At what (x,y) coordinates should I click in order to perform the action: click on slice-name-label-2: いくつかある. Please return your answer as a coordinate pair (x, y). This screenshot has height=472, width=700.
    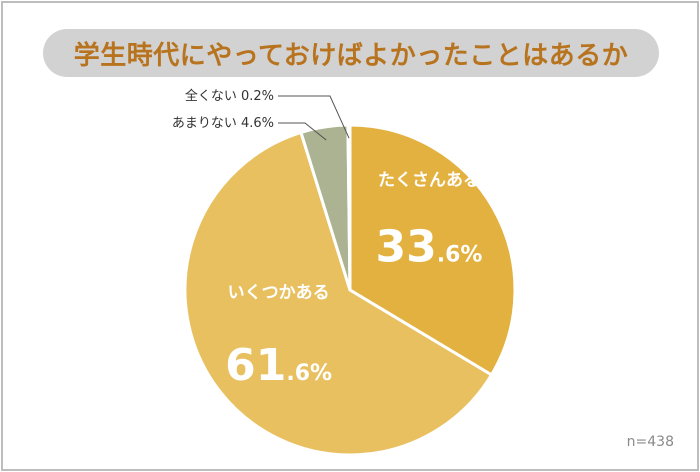
    Looking at the image, I should click on (279, 293).